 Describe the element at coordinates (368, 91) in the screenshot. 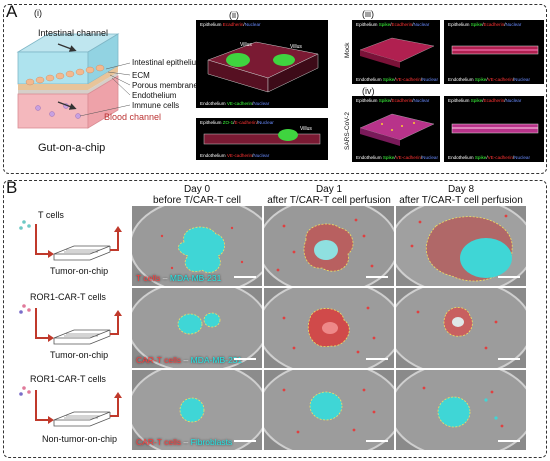

I see `sub-label-iv: (iv)` at that location.